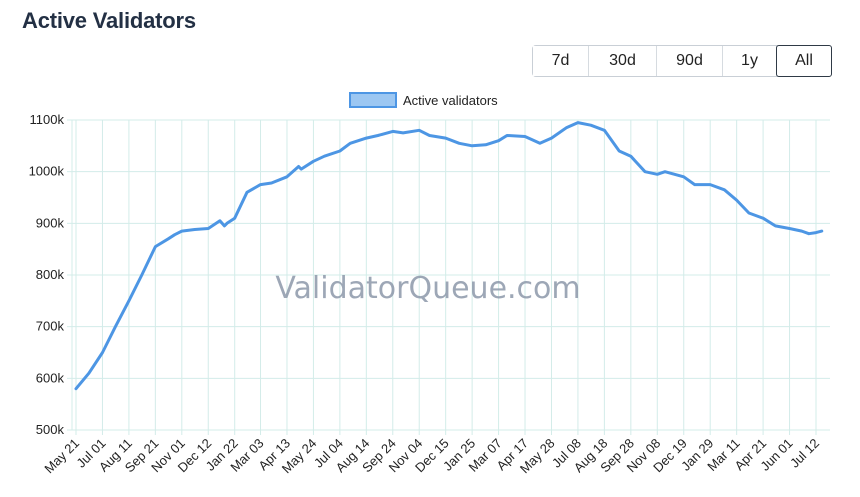  Describe the element at coordinates (50, 429) in the screenshot. I see `y-tick-label: 500k` at that location.